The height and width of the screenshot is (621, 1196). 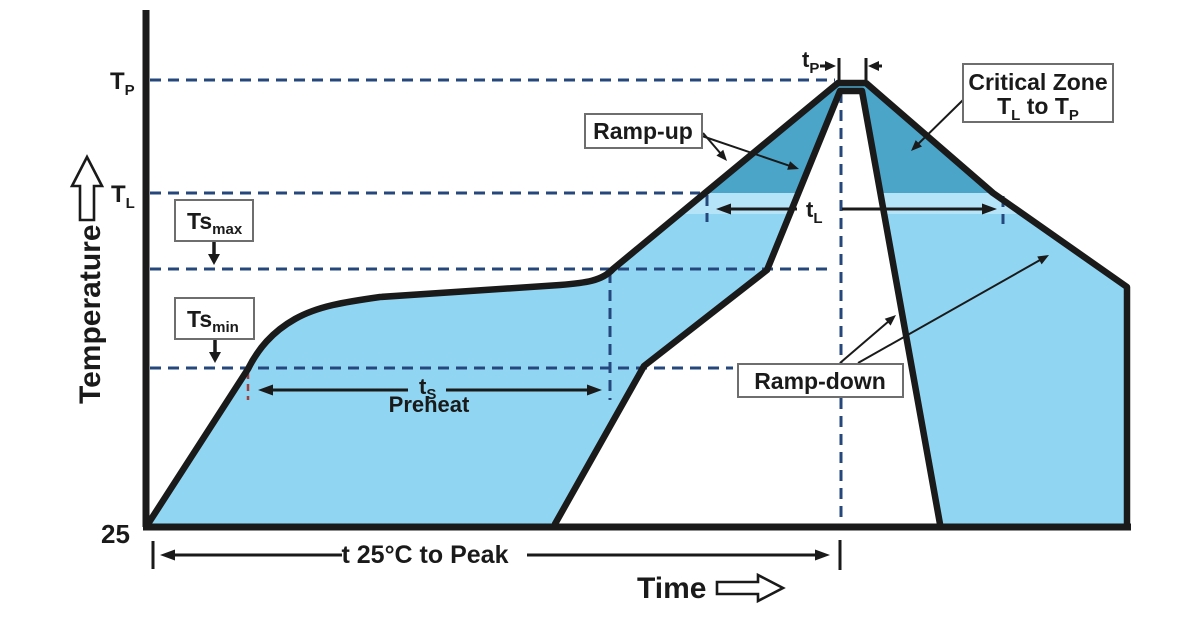 I want to click on ramp-up-box: Ramp-up, so click(x=643, y=131).